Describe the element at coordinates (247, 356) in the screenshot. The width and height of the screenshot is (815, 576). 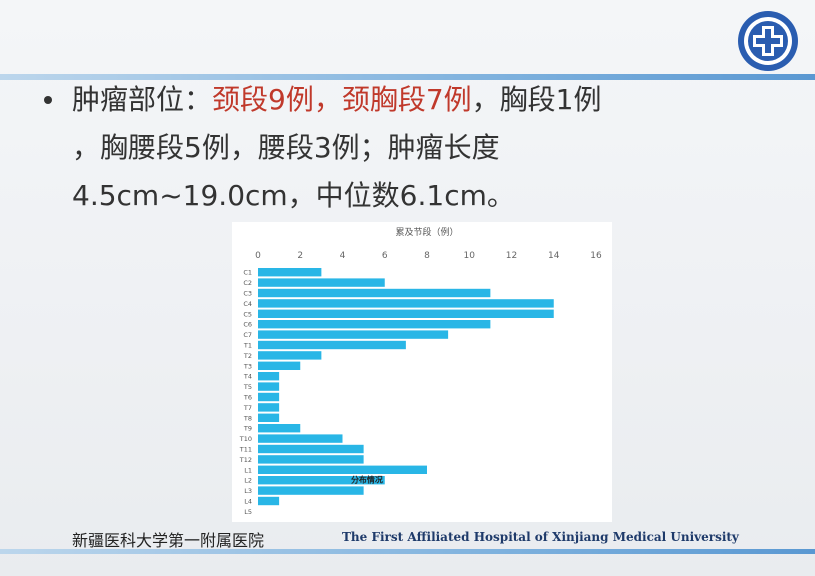
I see `y-category-label: T2` at that location.